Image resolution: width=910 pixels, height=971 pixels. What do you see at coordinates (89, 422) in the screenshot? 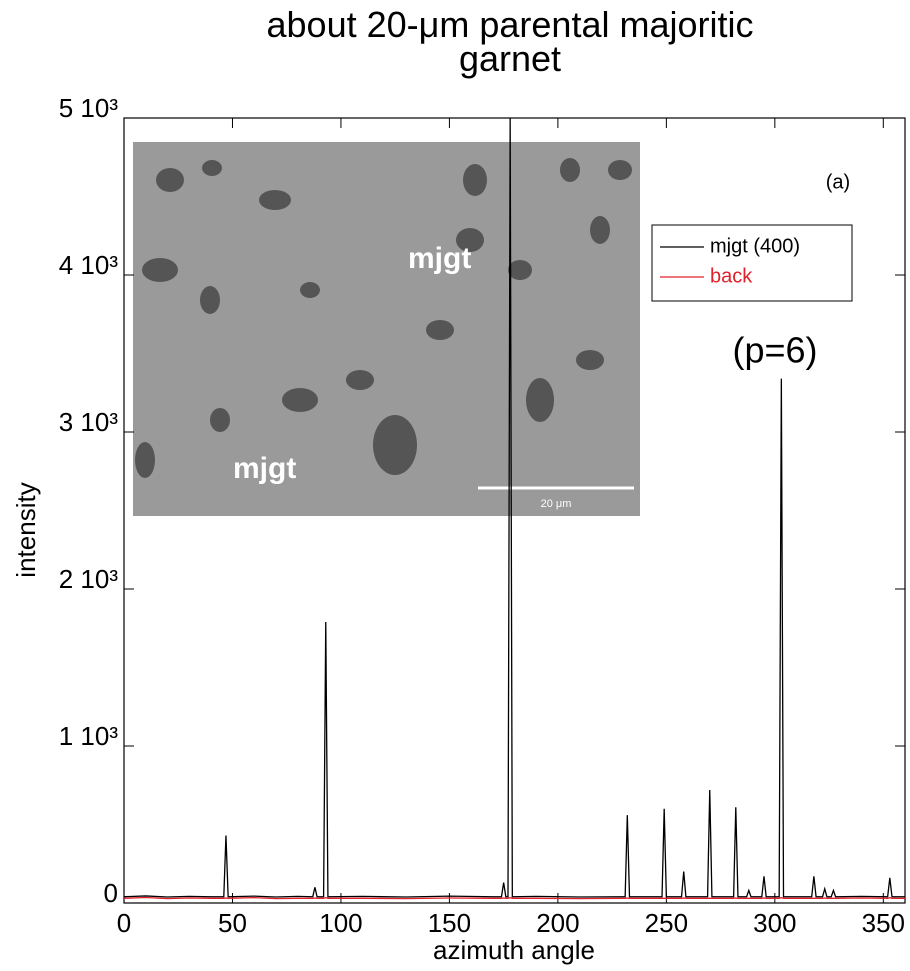
I see `y-tick-label: 3 10³` at bounding box center [89, 422].